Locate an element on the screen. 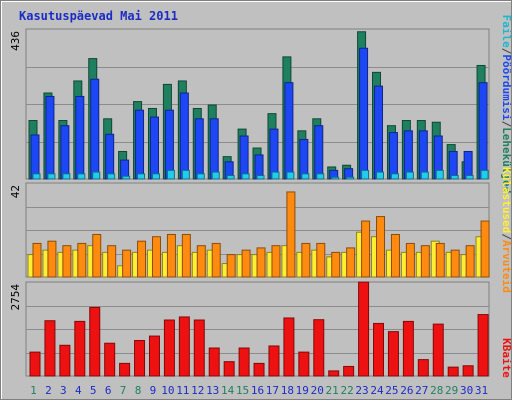 The height and width of the screenshot is (400, 512). bar-Leheküljed-18 is located at coordinates (290, 175).